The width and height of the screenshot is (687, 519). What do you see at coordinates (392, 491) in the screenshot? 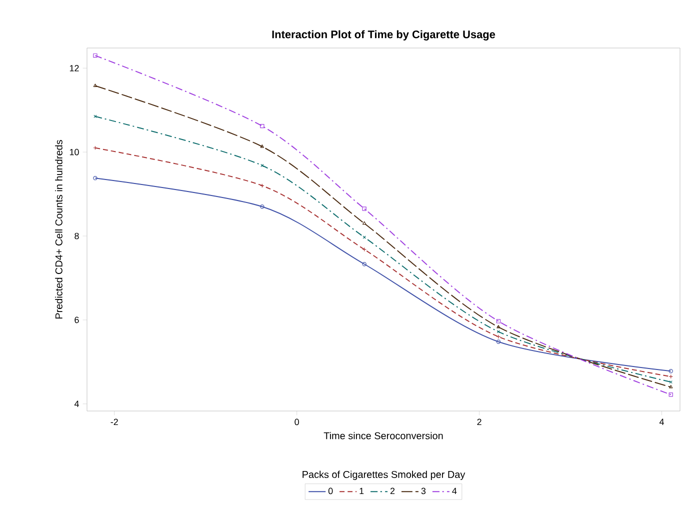
I see `legend-label: 2` at bounding box center [392, 491].